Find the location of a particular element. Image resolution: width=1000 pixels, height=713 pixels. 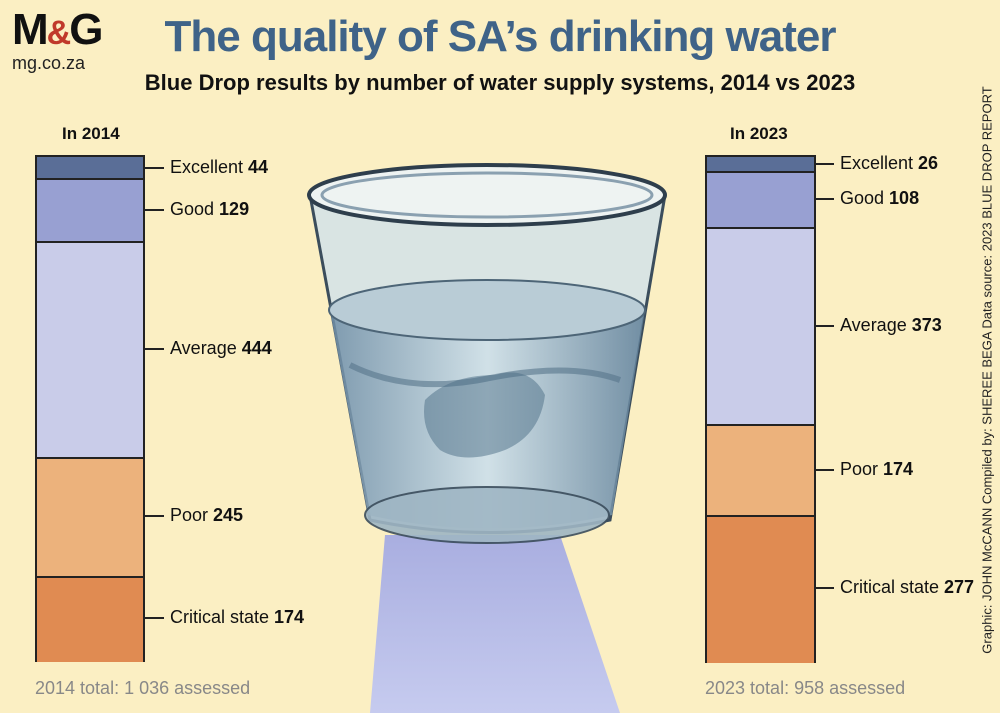

segment-label-average-2014: Average 444 is located at coordinates (221, 348).